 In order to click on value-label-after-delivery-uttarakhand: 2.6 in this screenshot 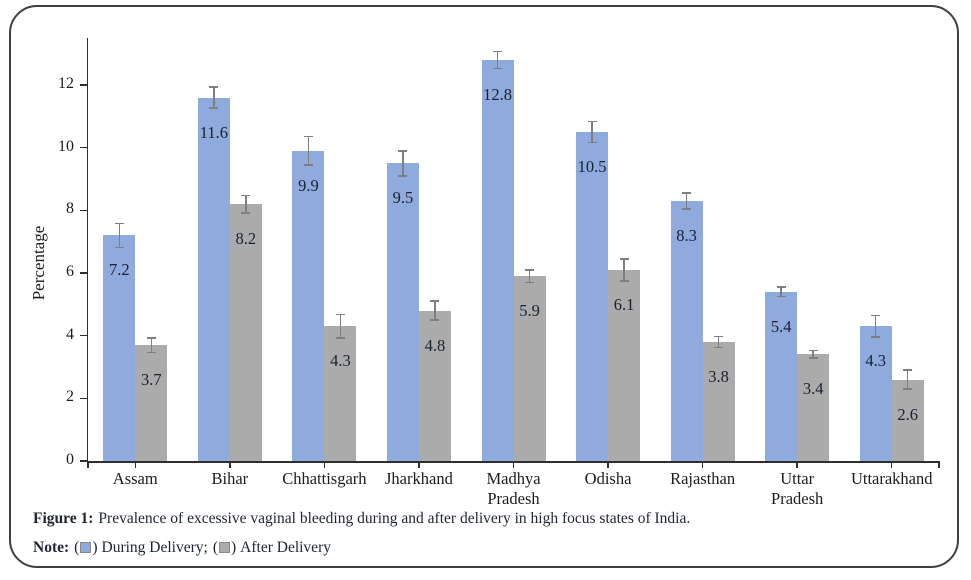, I will do `click(908, 414)`.